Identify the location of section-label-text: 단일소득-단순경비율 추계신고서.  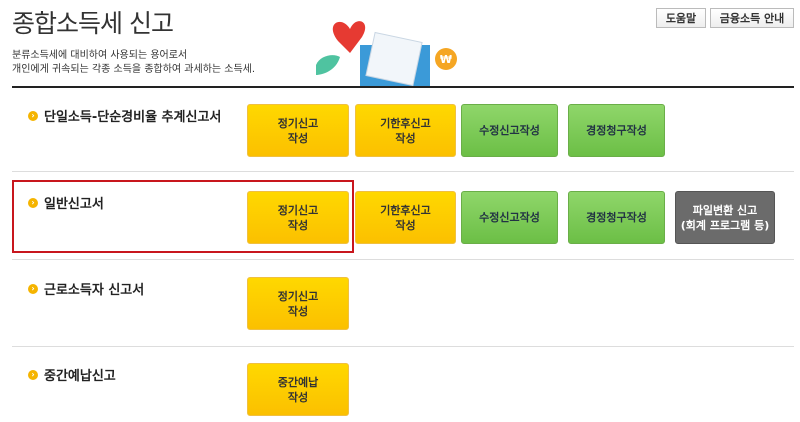
(133, 117).